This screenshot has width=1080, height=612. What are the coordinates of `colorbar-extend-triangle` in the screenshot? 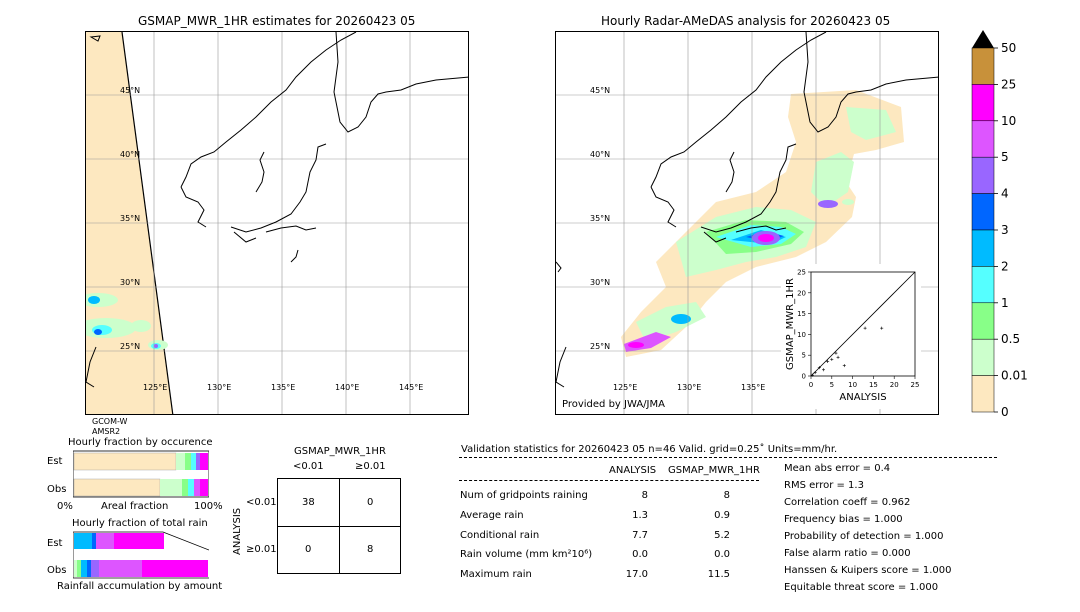 It's located at (983, 39).